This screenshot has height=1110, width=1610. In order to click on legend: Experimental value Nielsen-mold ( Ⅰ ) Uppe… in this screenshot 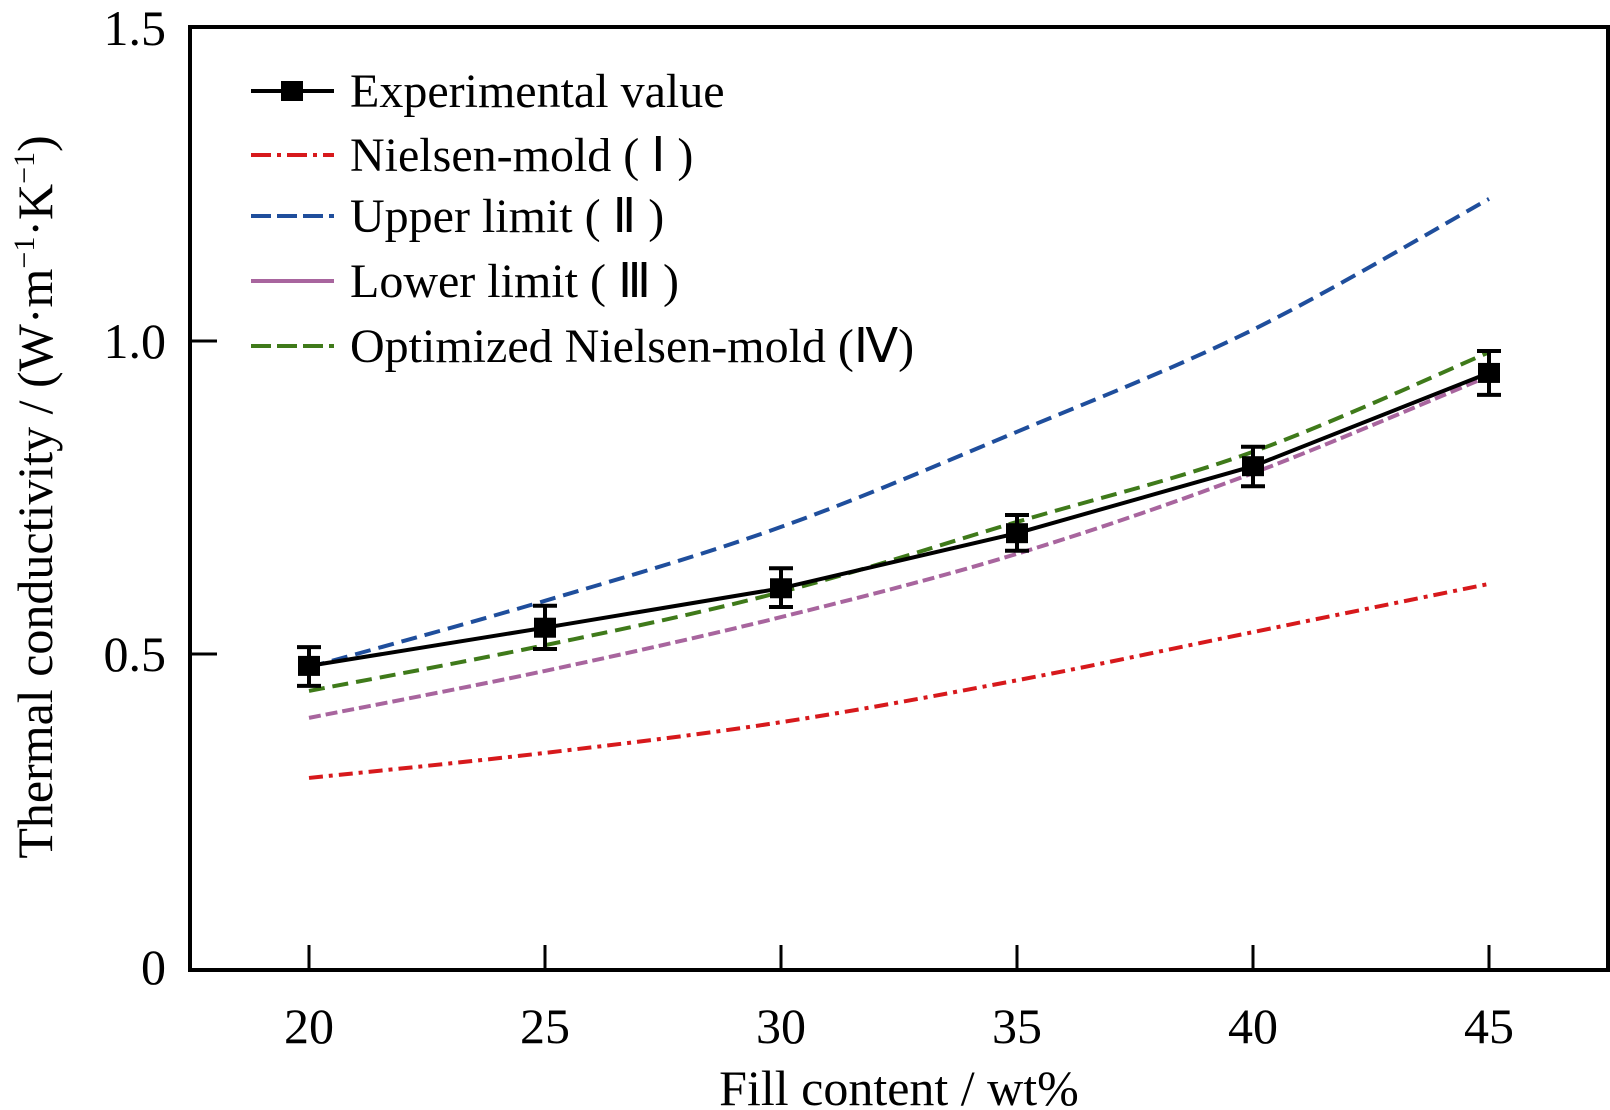, I will do `click(582, 219)`.